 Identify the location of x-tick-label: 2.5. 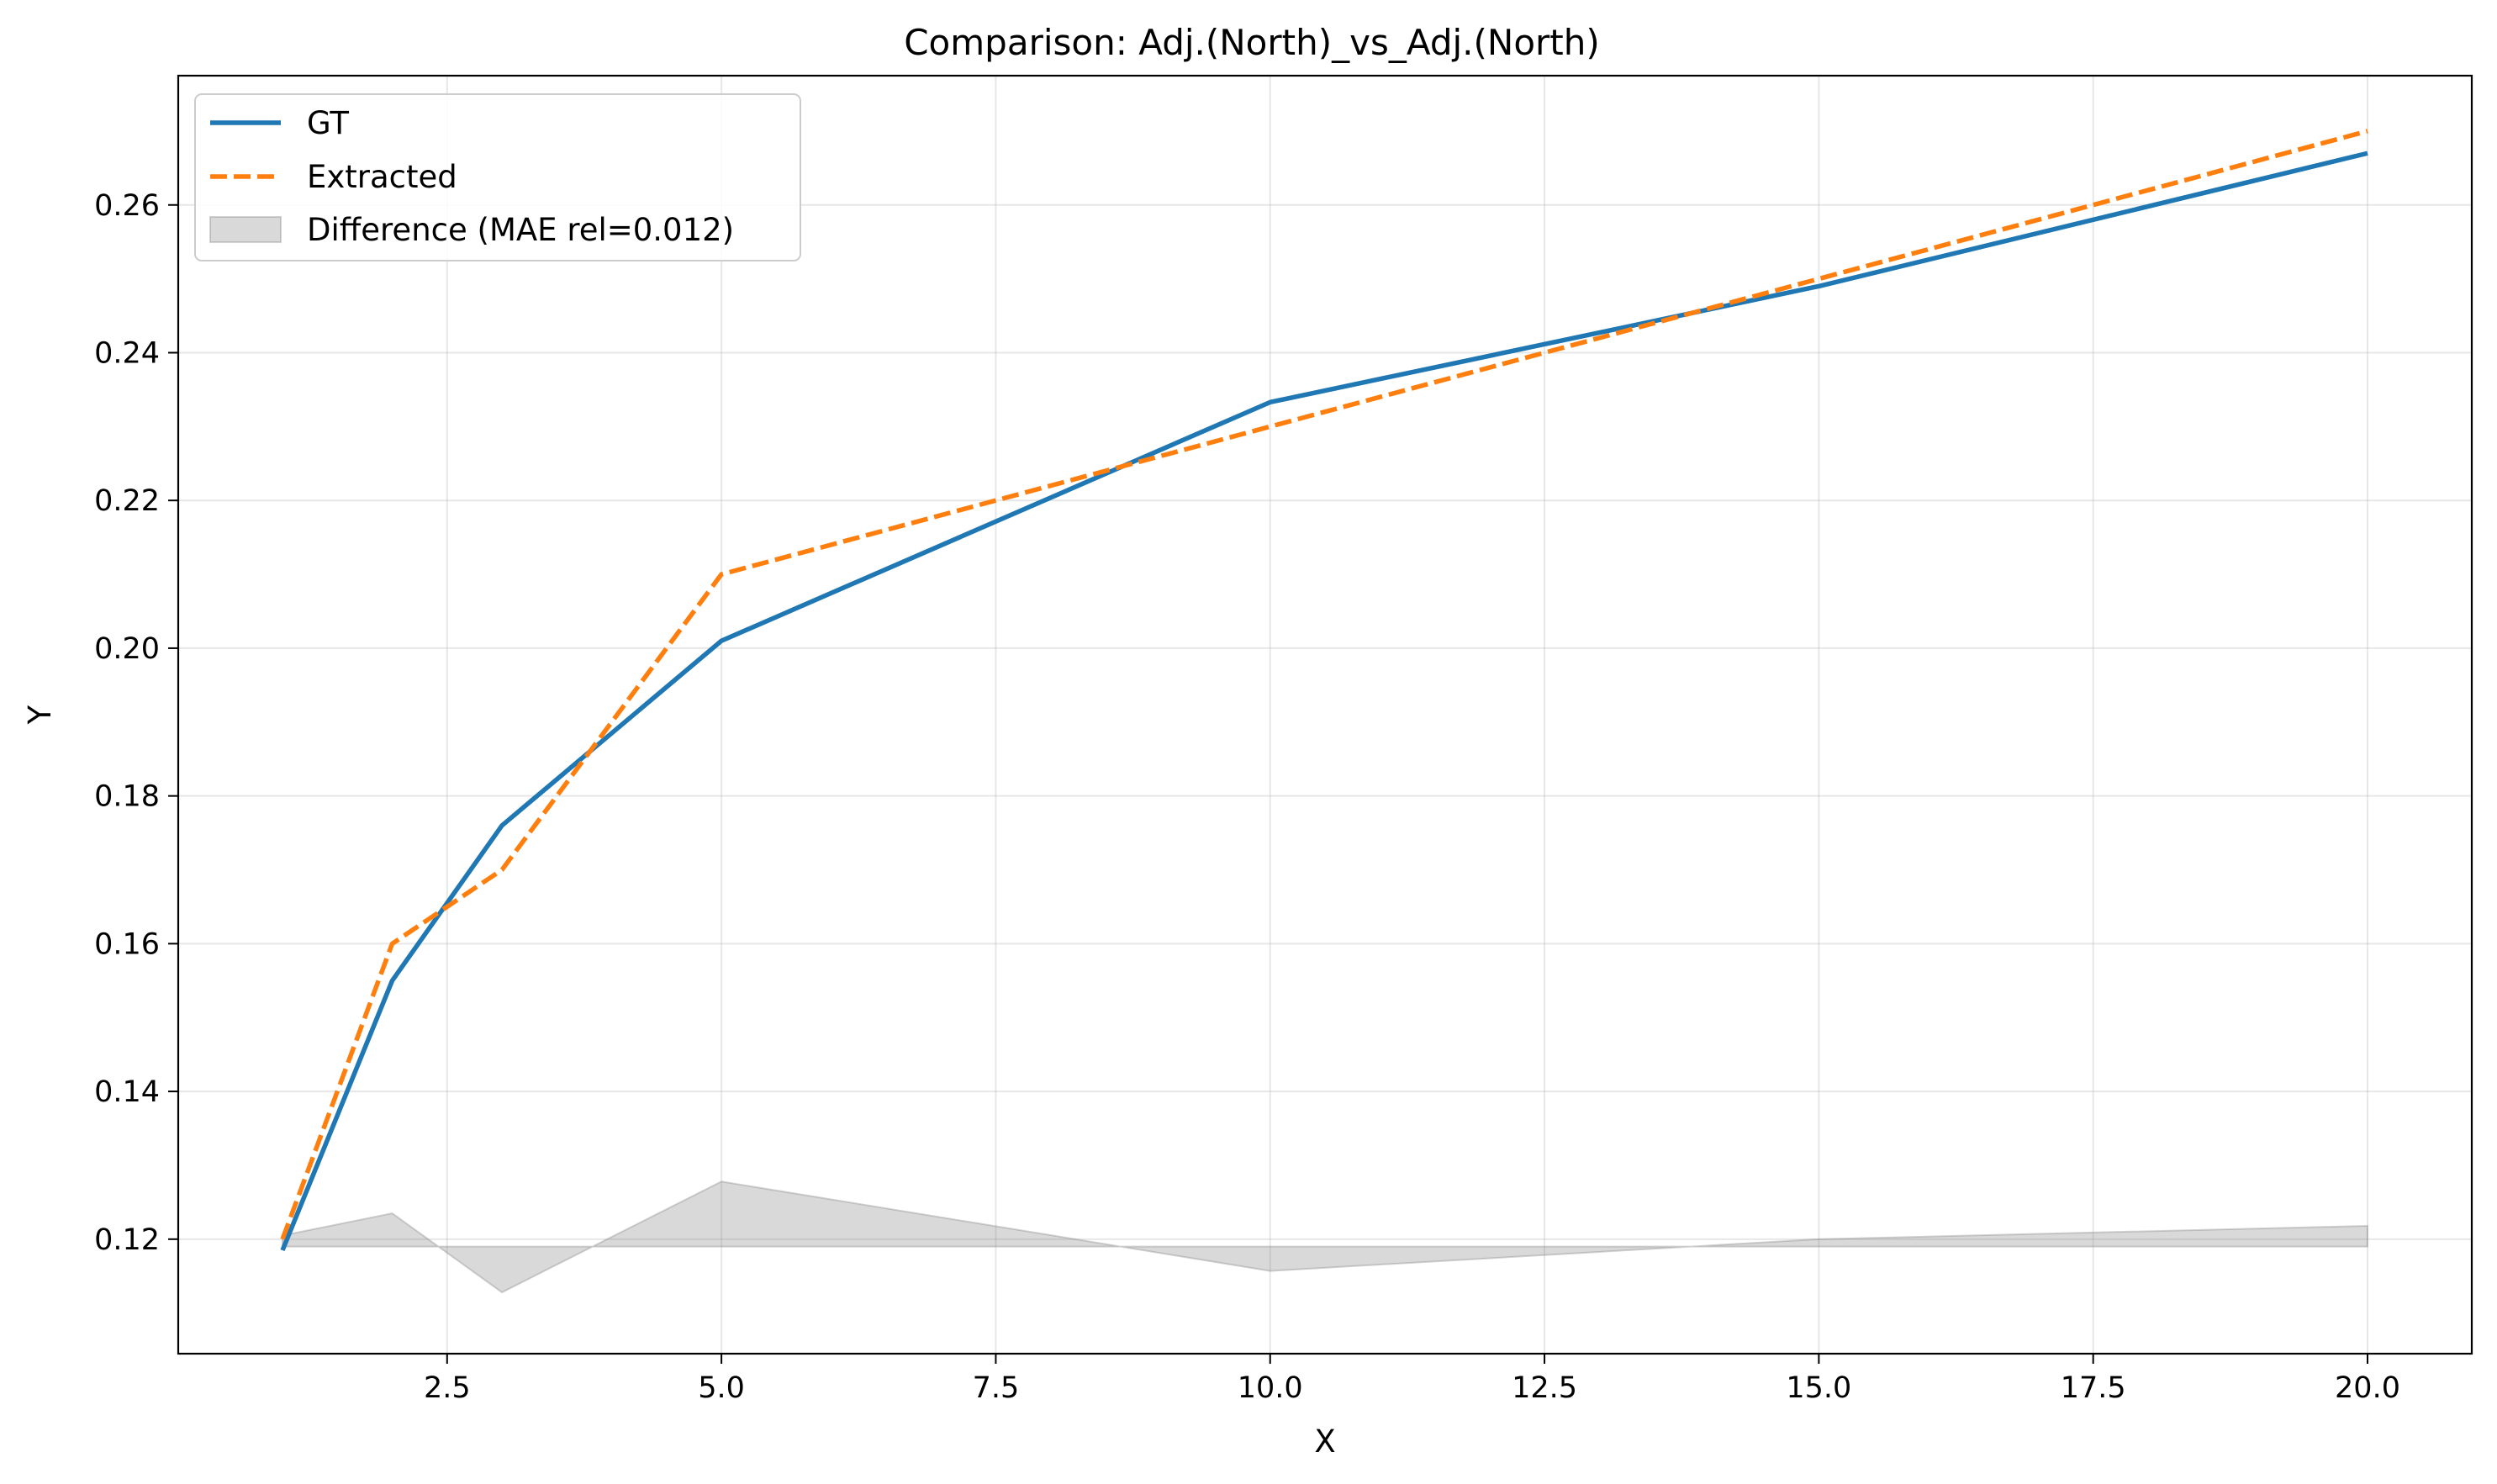
(447, 1388).